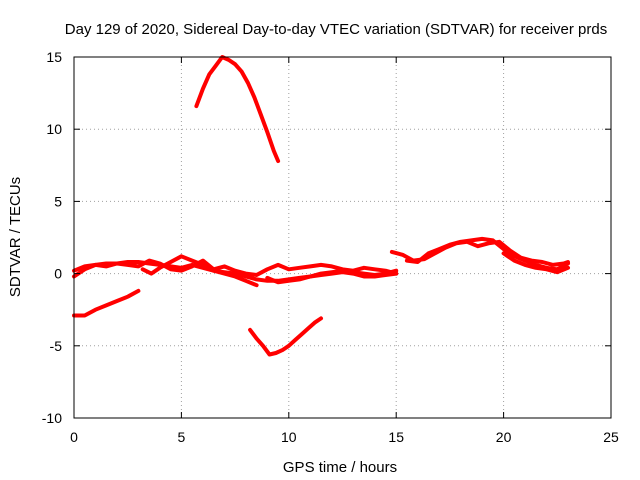 This screenshot has height=480, width=640. I want to click on series-line-arc-upper, so click(237, 109).